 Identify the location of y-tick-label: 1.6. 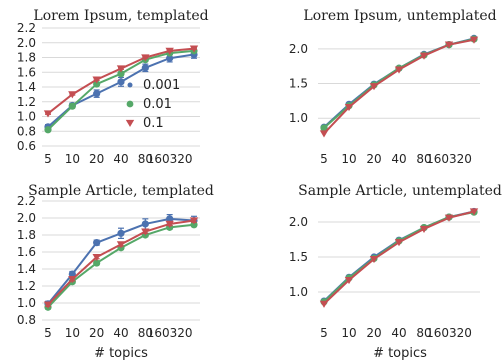
(26, 252).